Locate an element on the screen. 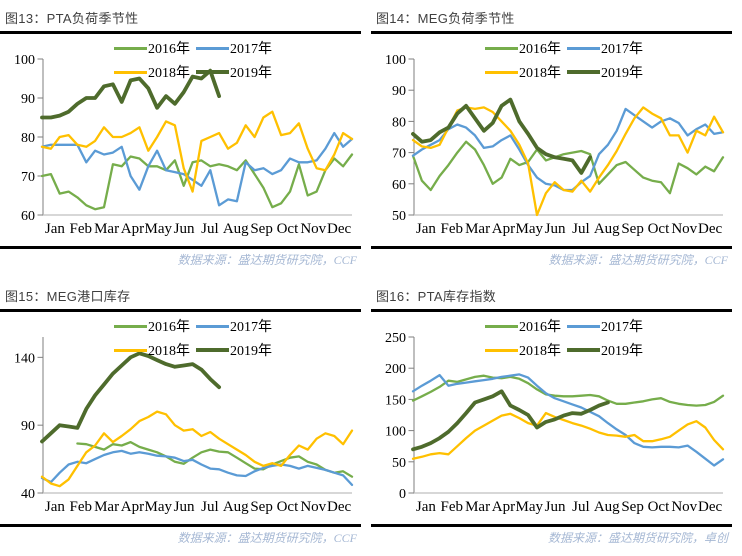 The height and width of the screenshot is (556, 742). y-tick-label: 0 is located at coordinates (402, 494).